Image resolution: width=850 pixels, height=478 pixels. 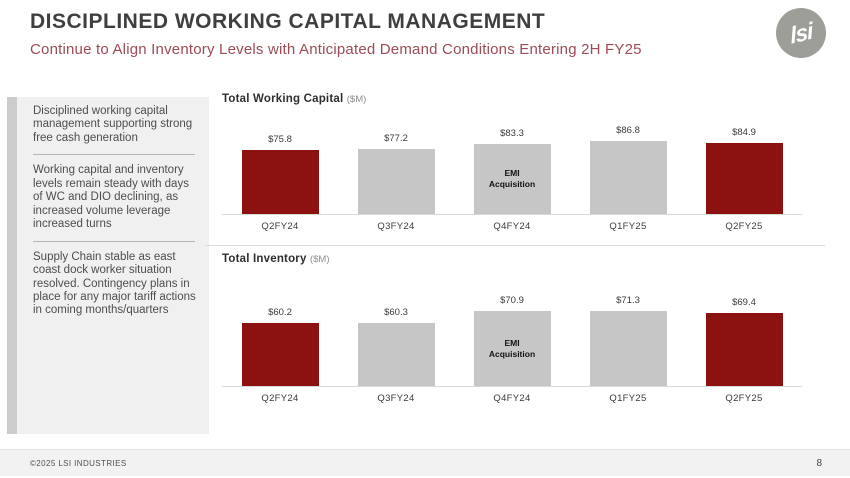 I want to click on bar-column-q2fy24: $60.2, so click(x=280, y=346).